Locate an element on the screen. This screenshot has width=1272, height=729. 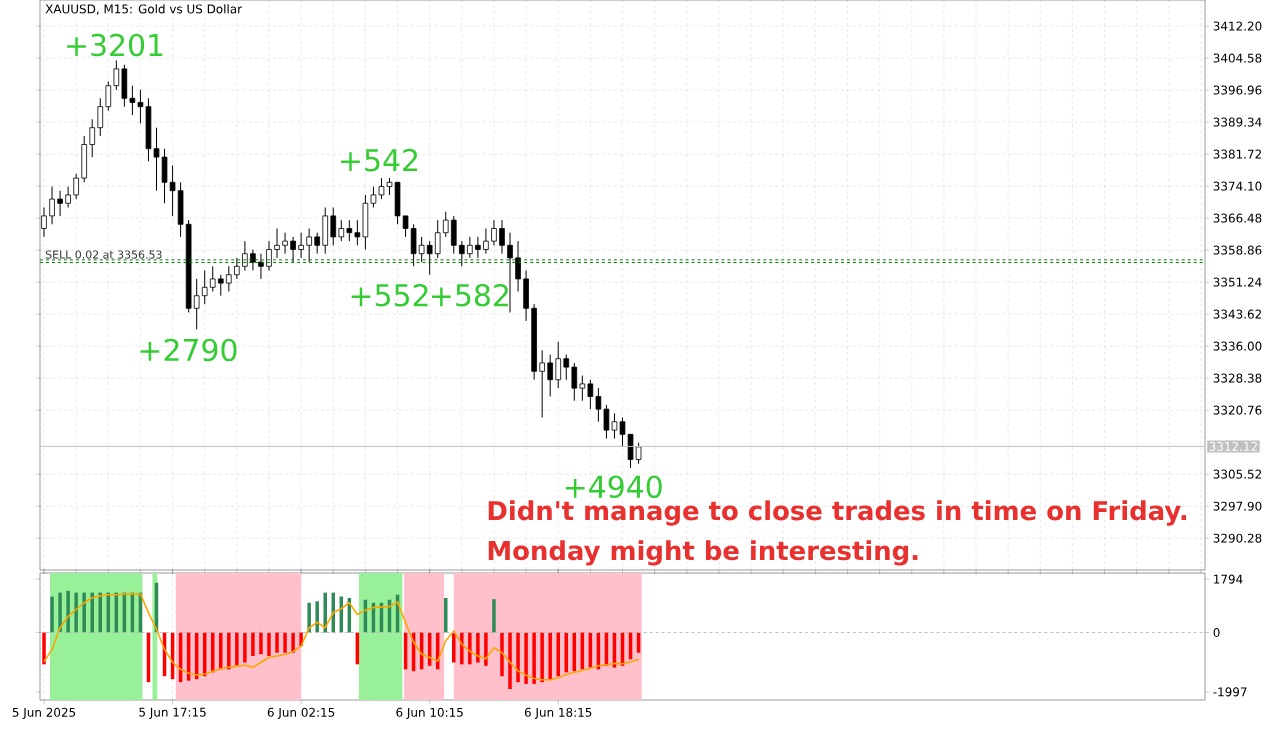
y-tick-label: 0 is located at coordinates (1216, 632).